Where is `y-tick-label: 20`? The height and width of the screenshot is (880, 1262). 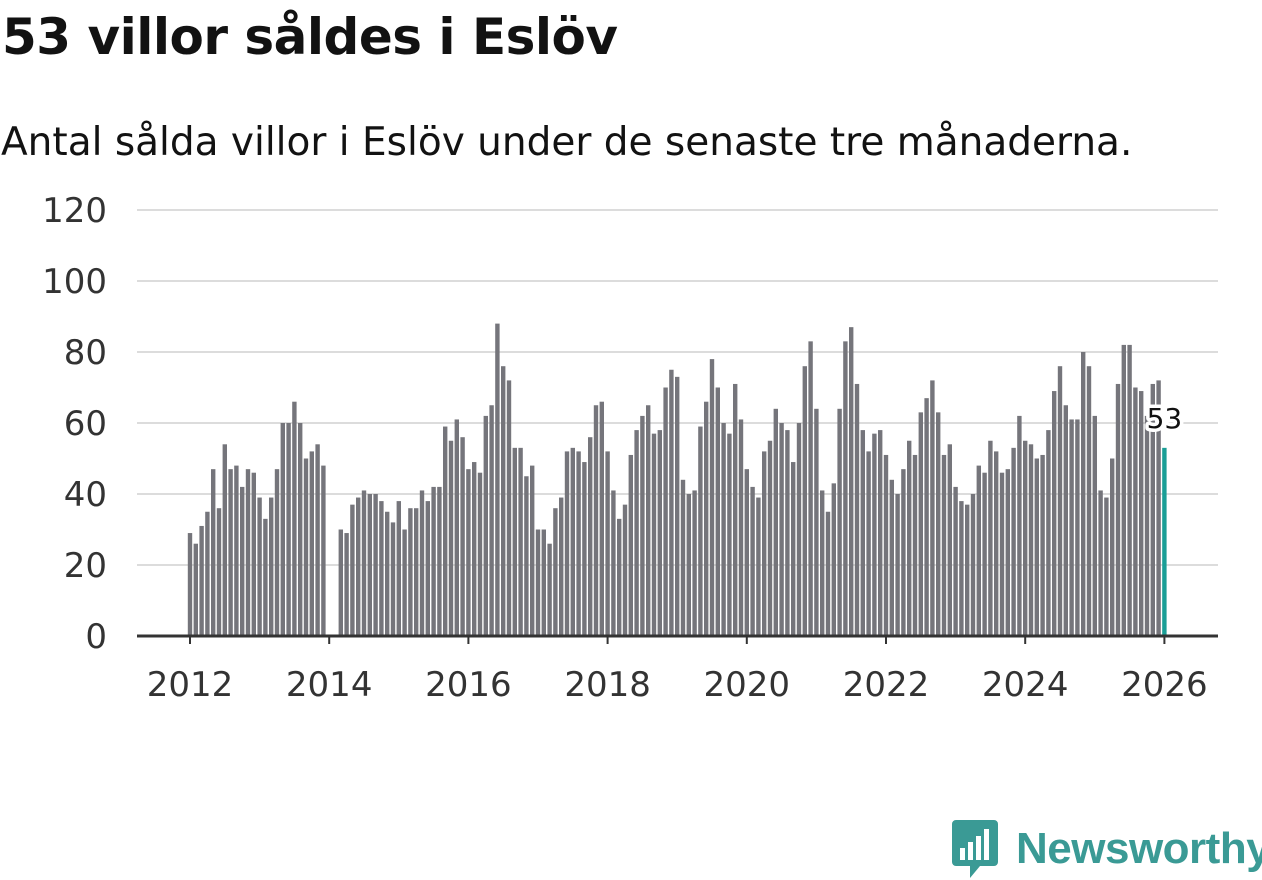
y-tick-label: 20 is located at coordinates (85, 566).